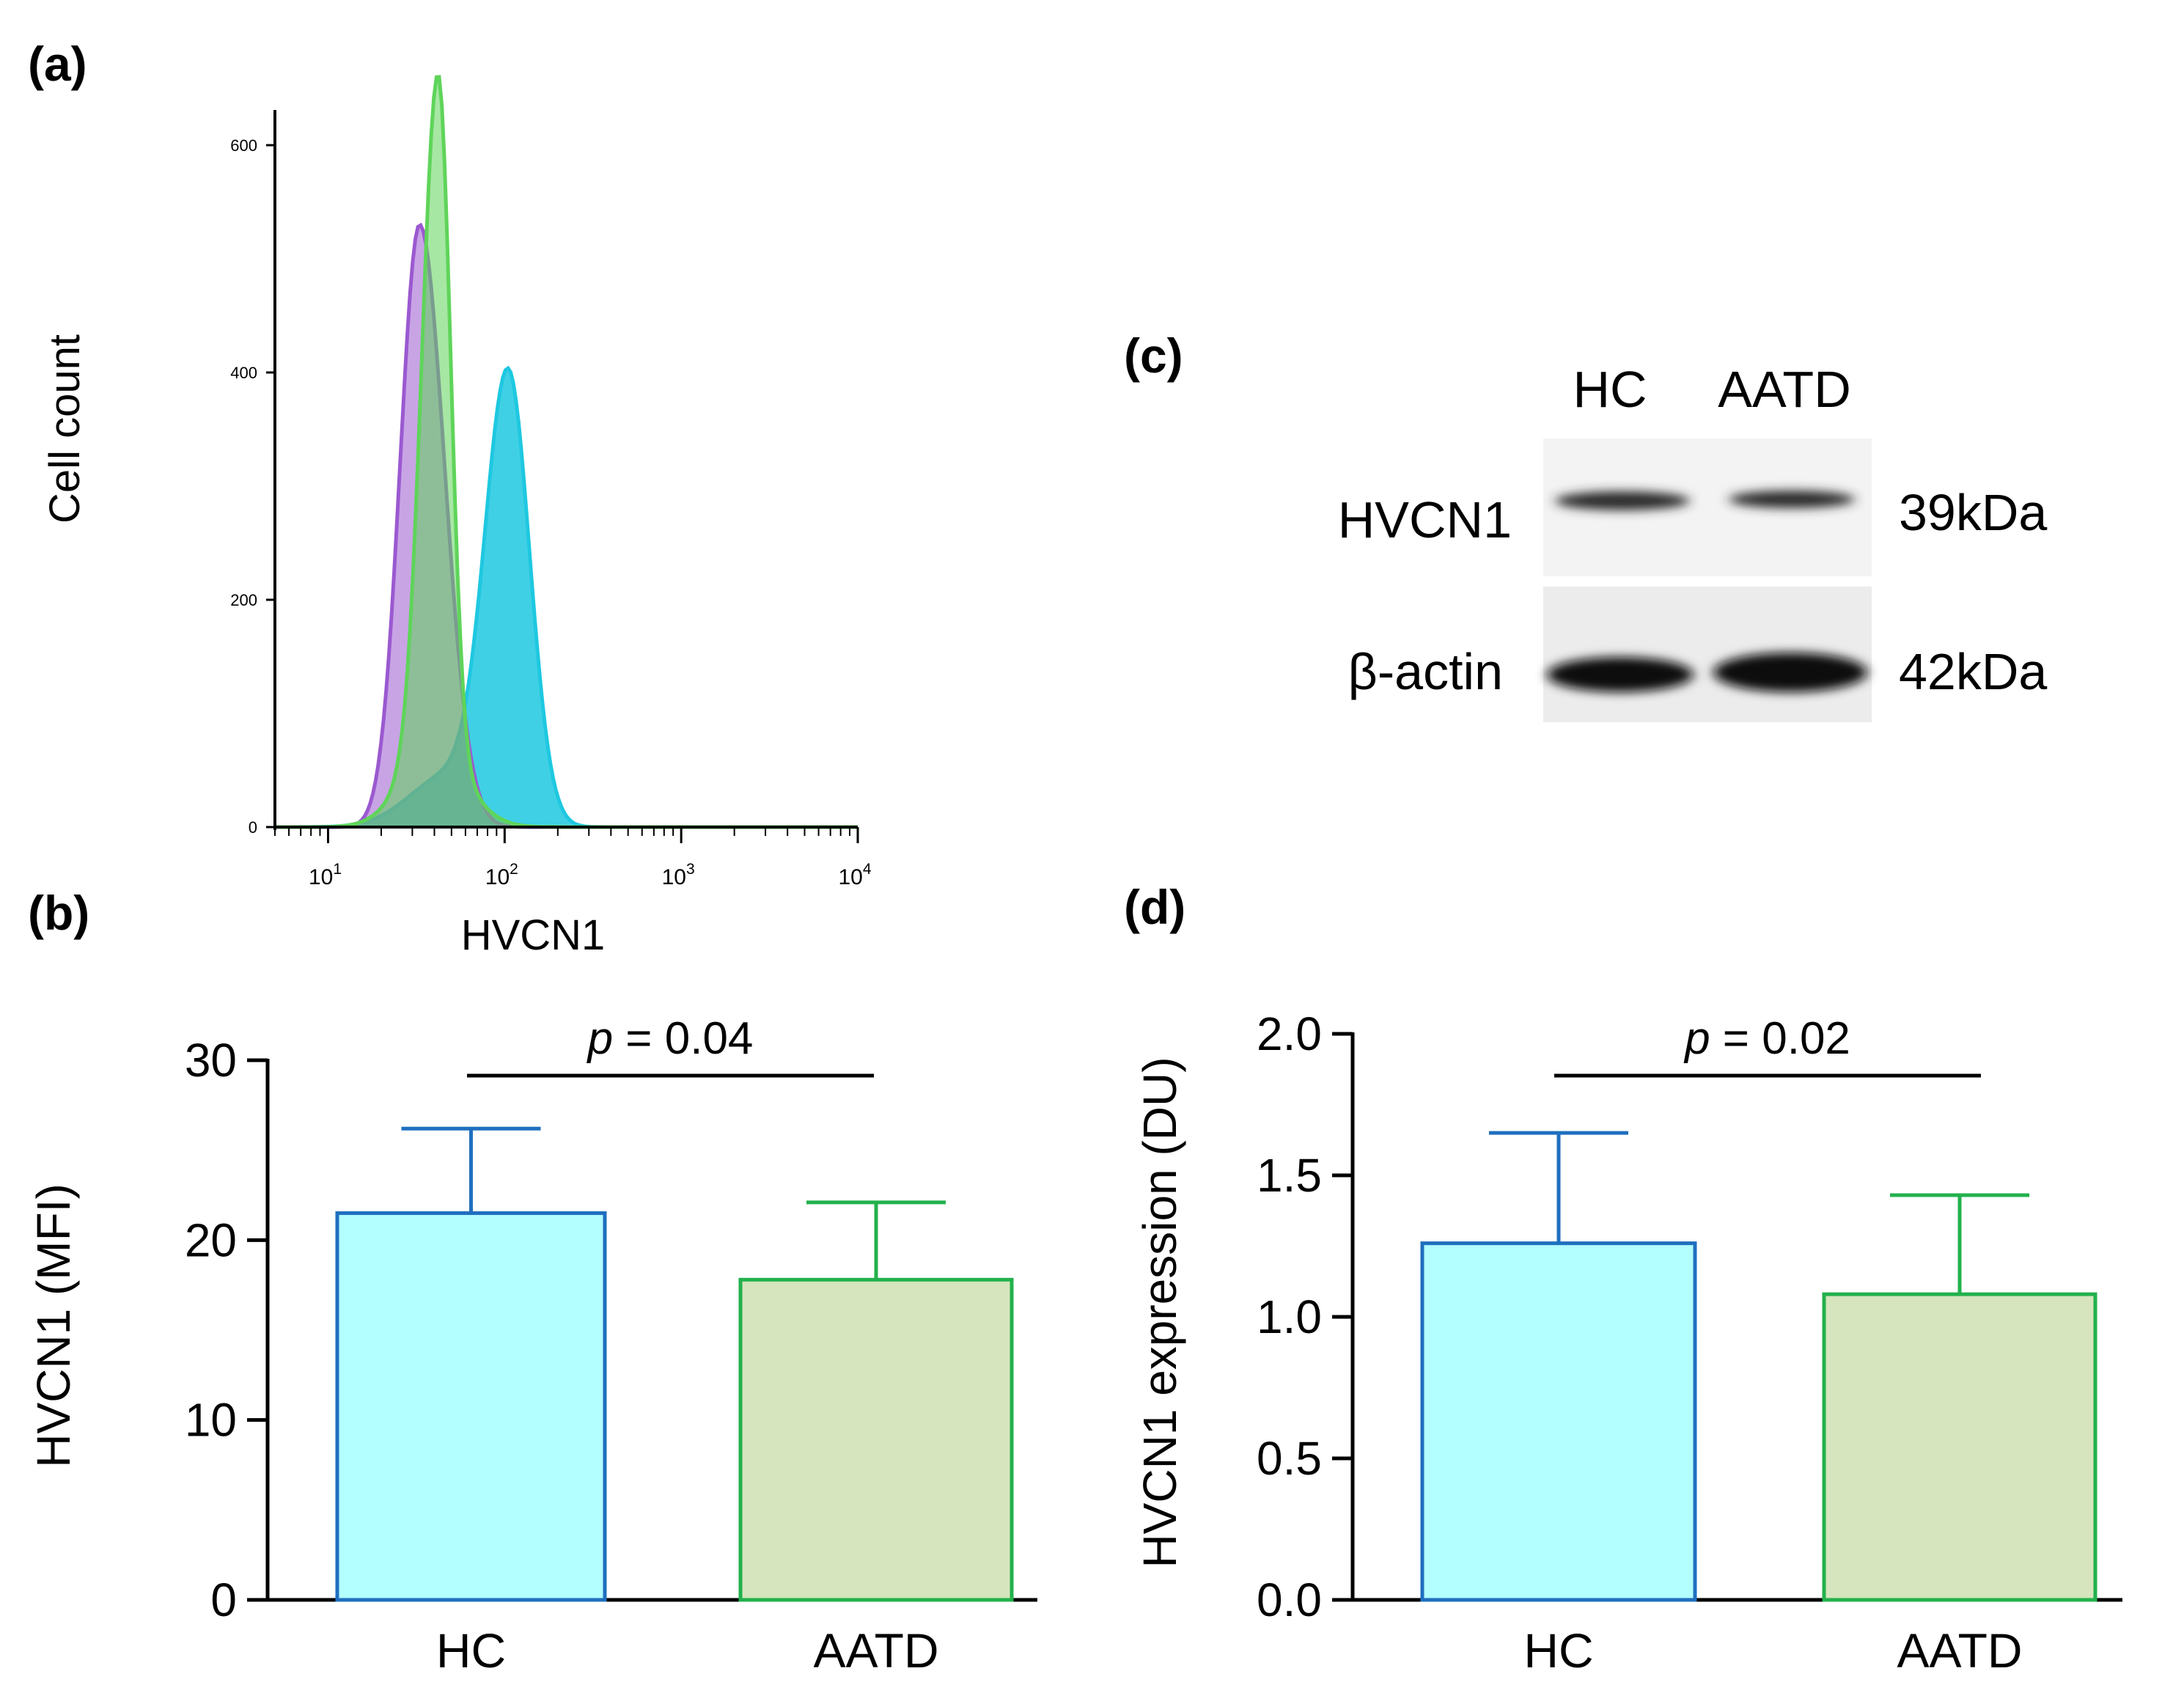 This screenshot has height=1693, width=2184. What do you see at coordinates (1959, 1447) in the screenshot?
I see `expression-bar-aatd` at bounding box center [1959, 1447].